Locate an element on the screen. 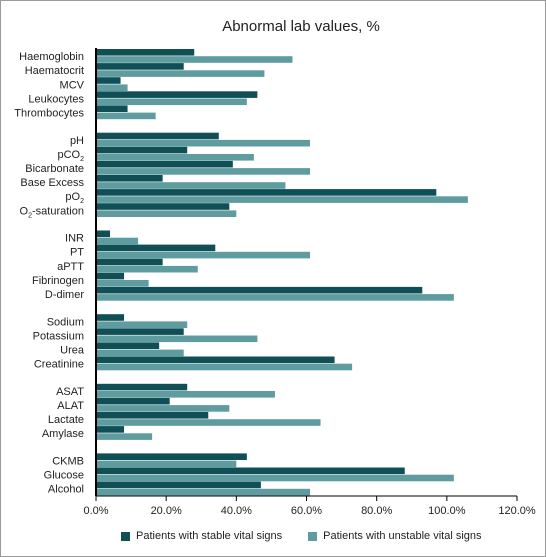 The height and width of the screenshot is (557, 546). bar-unstable-haemoglobin is located at coordinates (195, 59).